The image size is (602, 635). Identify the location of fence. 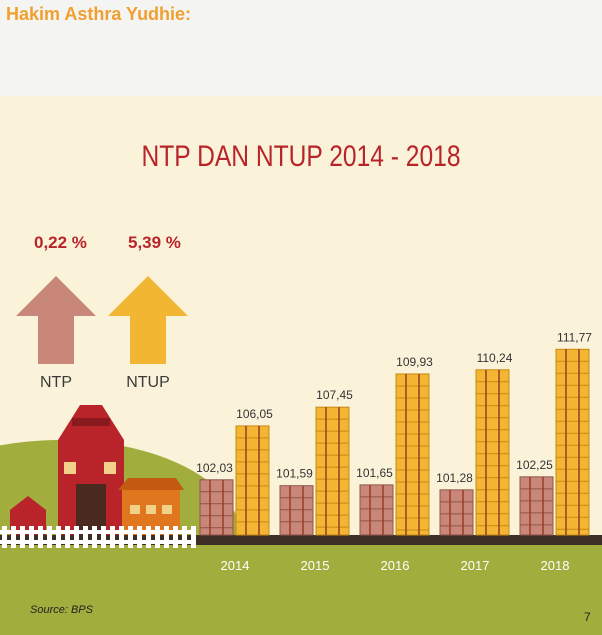
(97, 537).